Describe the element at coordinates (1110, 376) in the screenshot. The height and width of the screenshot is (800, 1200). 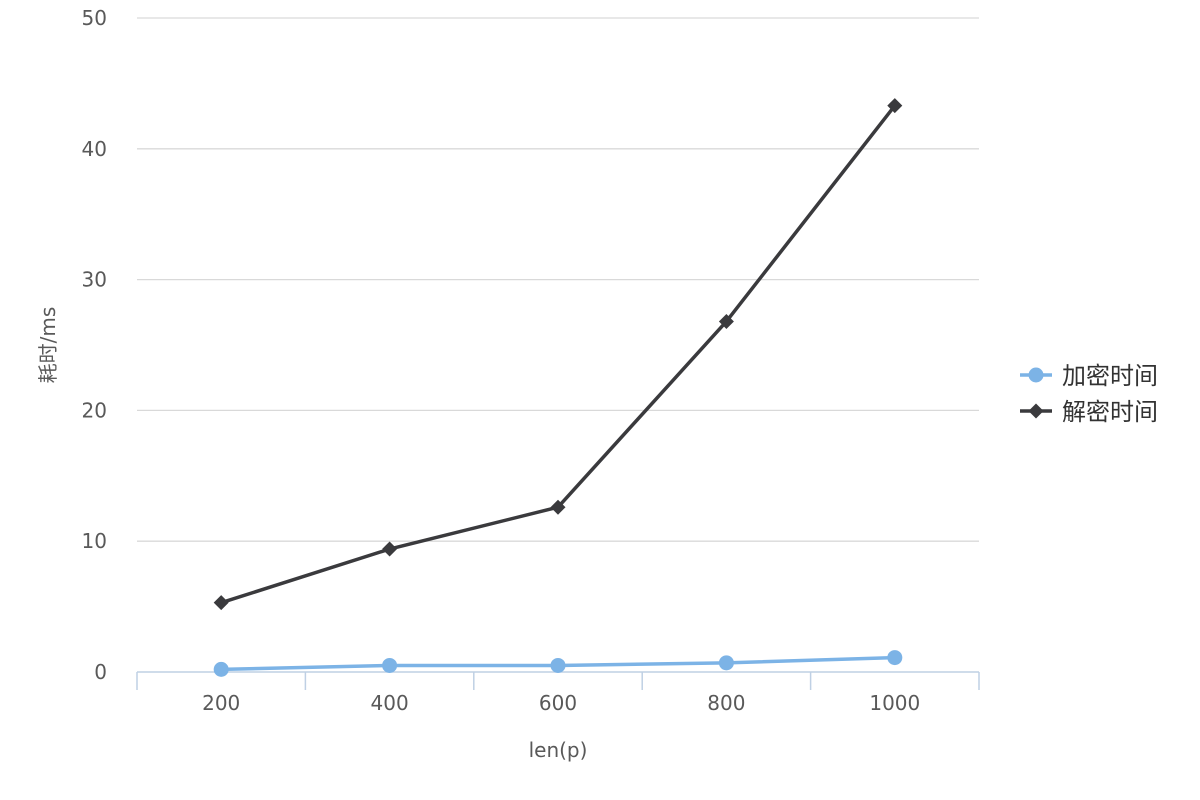
I see `legend-label: 加密时间` at that location.